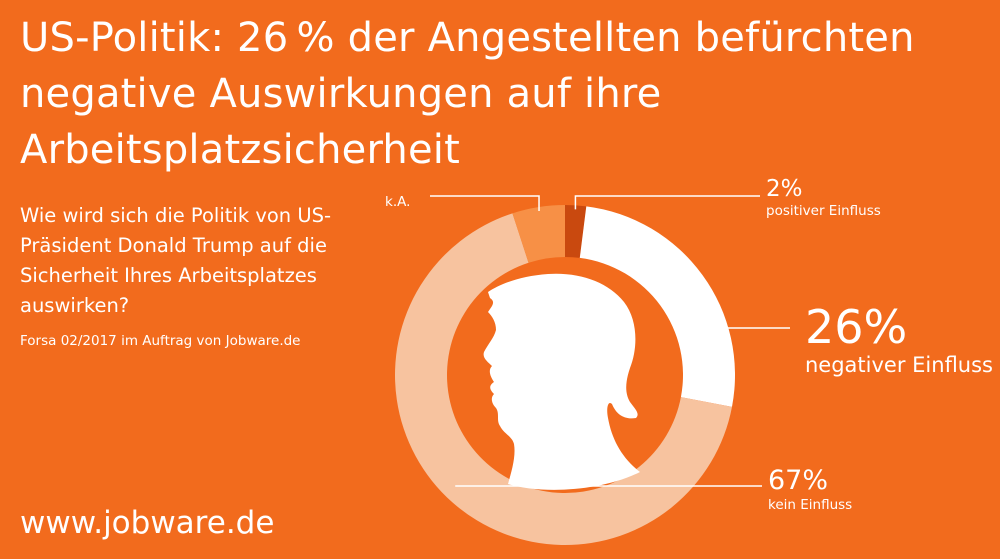 The width and height of the screenshot is (1000, 559). Describe the element at coordinates (810, 489) in the screenshot. I see `slice-label-none: 67% kein Einfluss` at that location.